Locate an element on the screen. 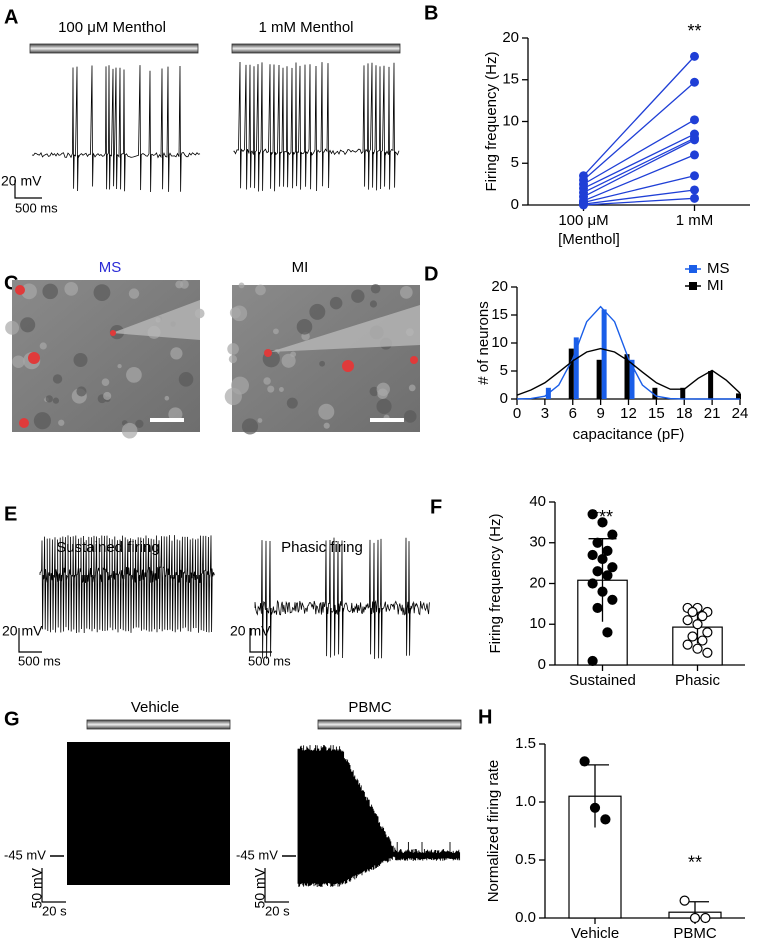 Image resolution: width=775 pixels, height=950 pixels. drug-label: PBMC is located at coordinates (370, 707).